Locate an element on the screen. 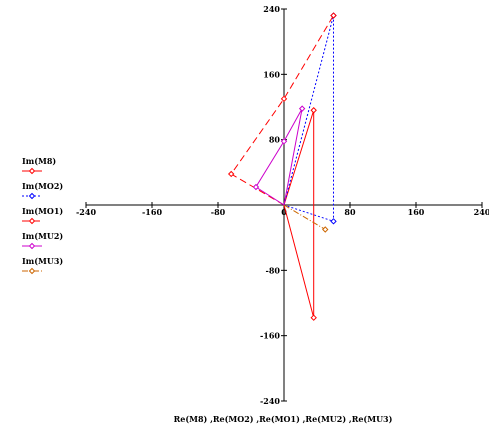 The width and height of the screenshot is (489, 430). x-tick-label: 160 is located at coordinates (416, 212).